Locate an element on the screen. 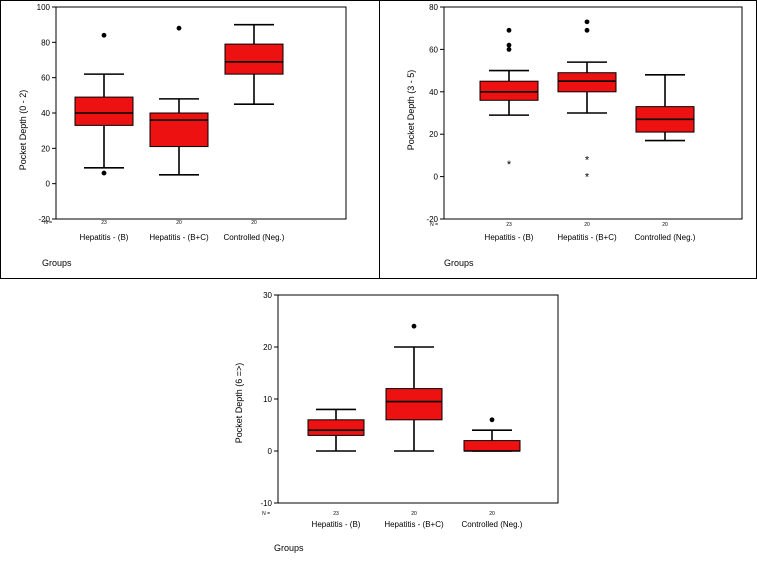 The image size is (757, 562). y-tick-label: 100 is located at coordinates (44, 7).